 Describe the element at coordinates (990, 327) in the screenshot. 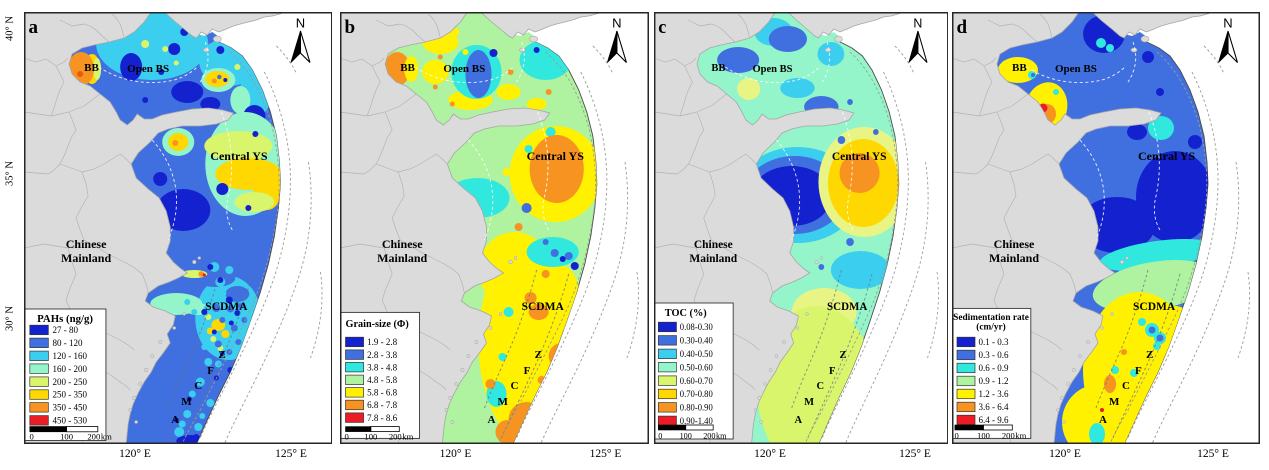

I see `svg-text: (cm/yr)` at that location.